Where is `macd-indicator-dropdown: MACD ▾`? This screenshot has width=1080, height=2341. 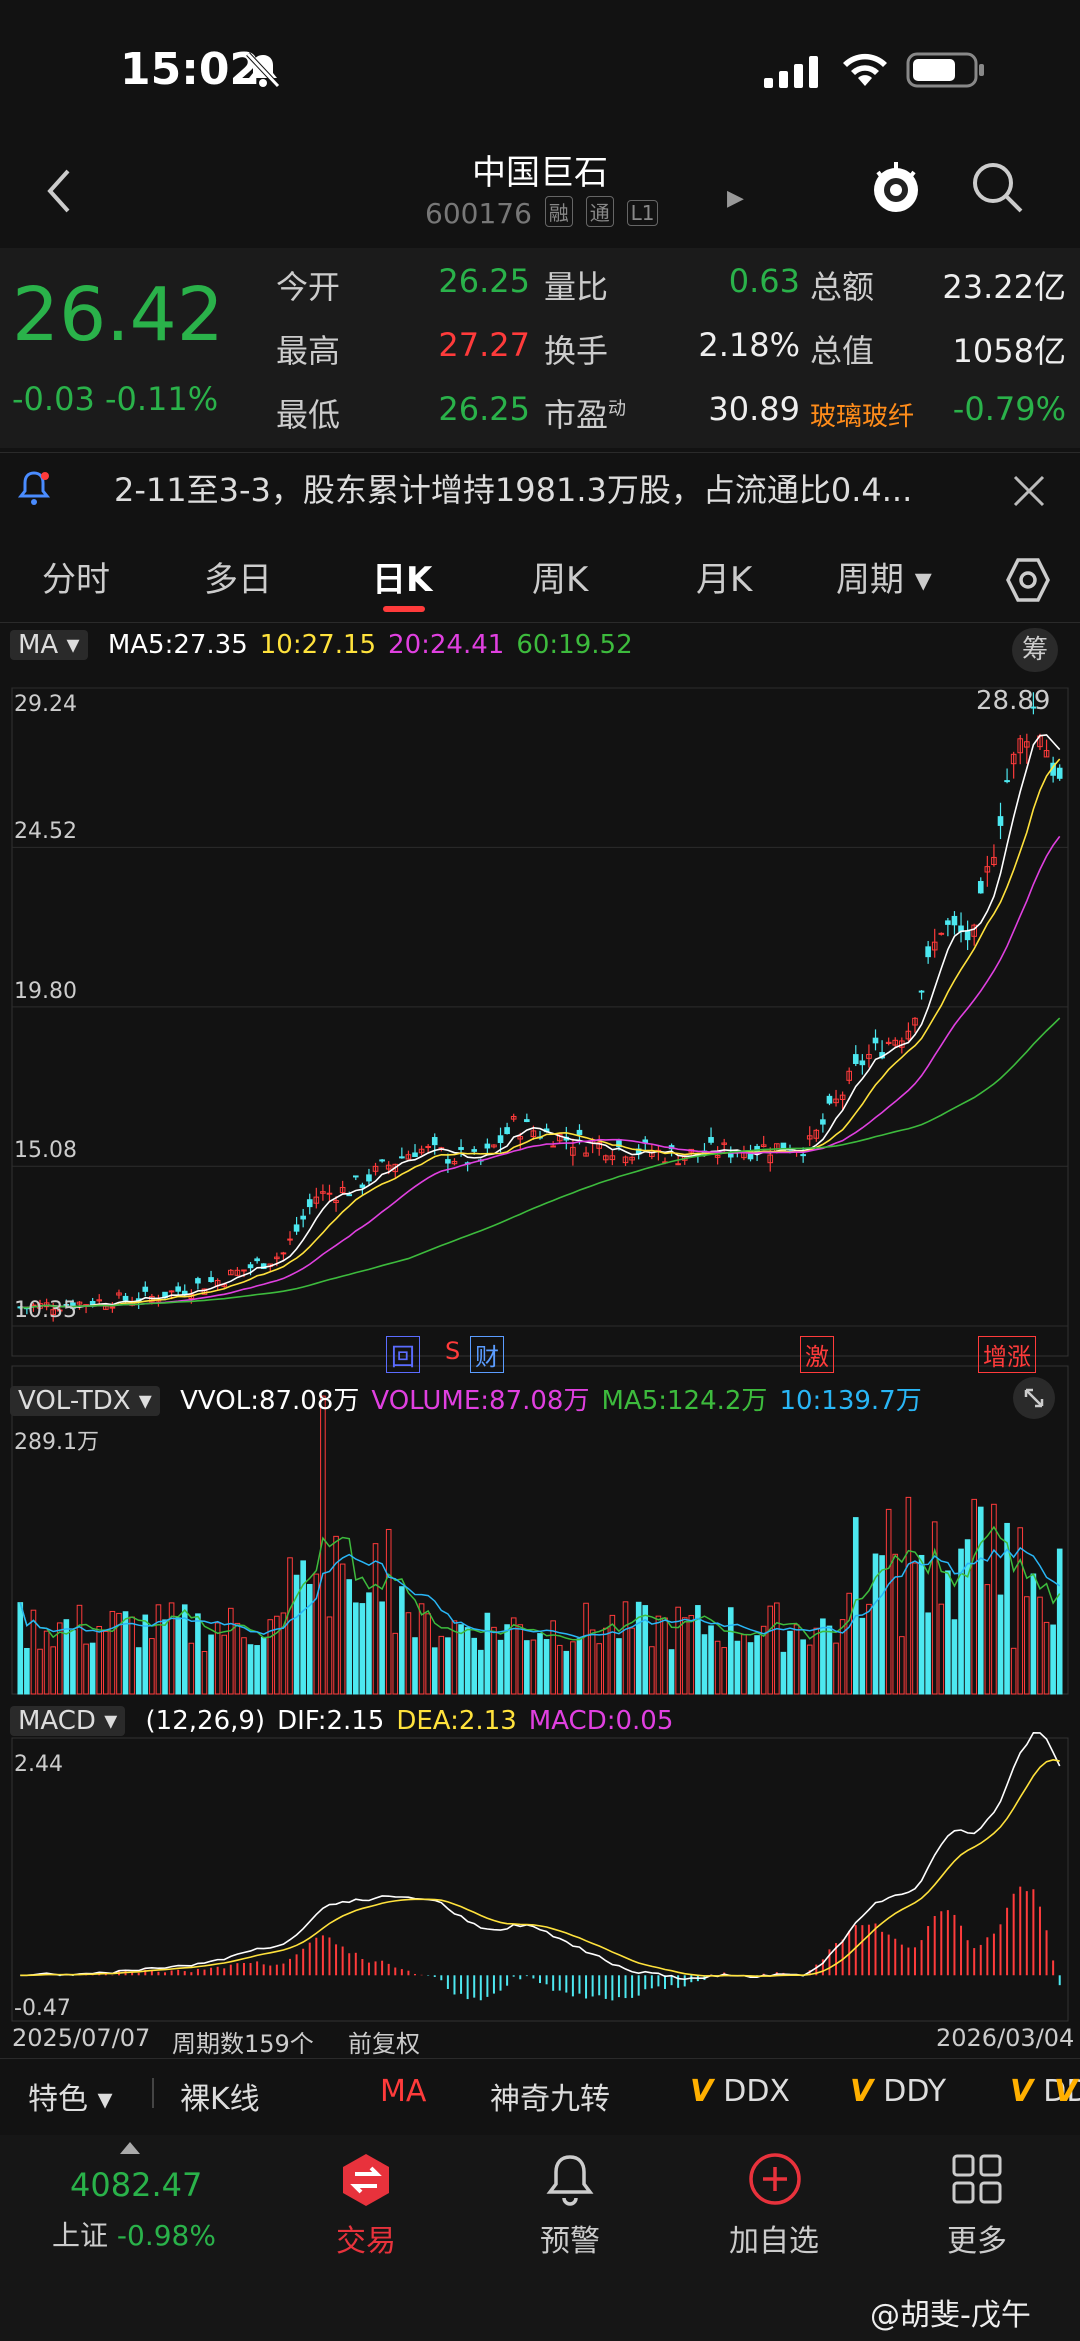
macd-indicator-dropdown: MACD ▾ is located at coordinates (68, 1721).